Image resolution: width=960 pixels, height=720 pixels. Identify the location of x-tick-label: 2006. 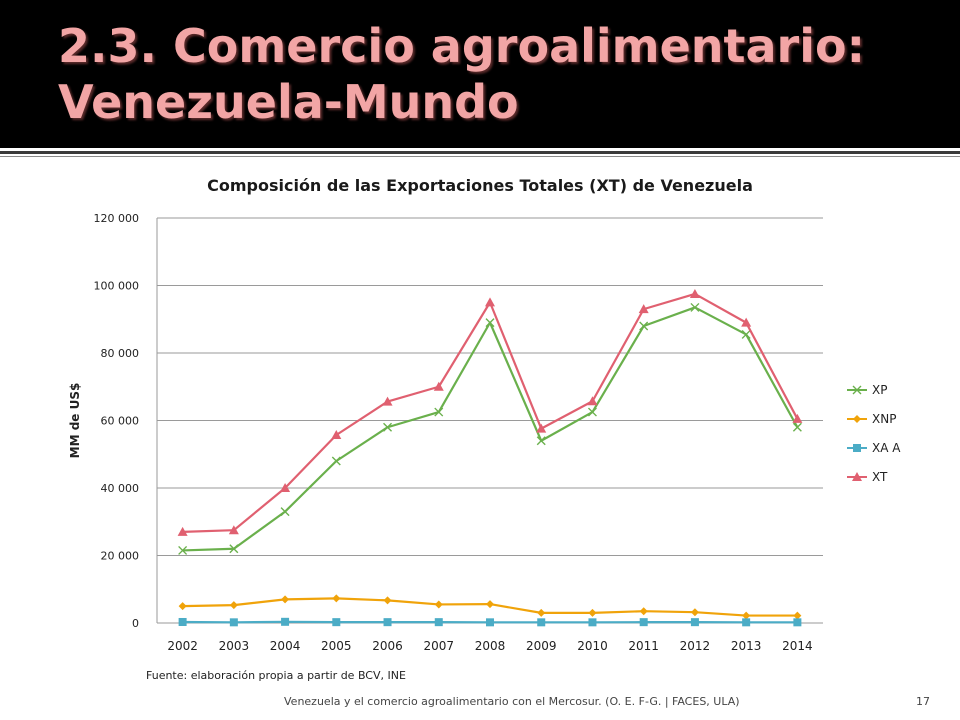
(387, 646).